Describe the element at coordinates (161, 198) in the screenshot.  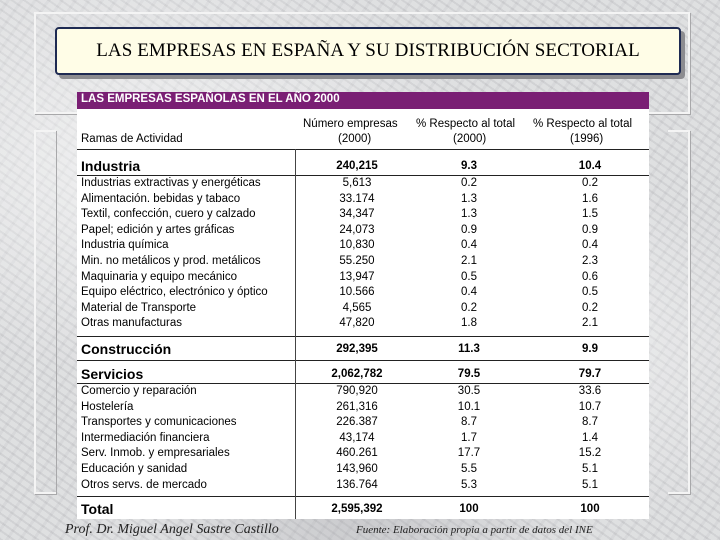
I see `table-row-name: Alimentación. bebidas y tabaco` at that location.